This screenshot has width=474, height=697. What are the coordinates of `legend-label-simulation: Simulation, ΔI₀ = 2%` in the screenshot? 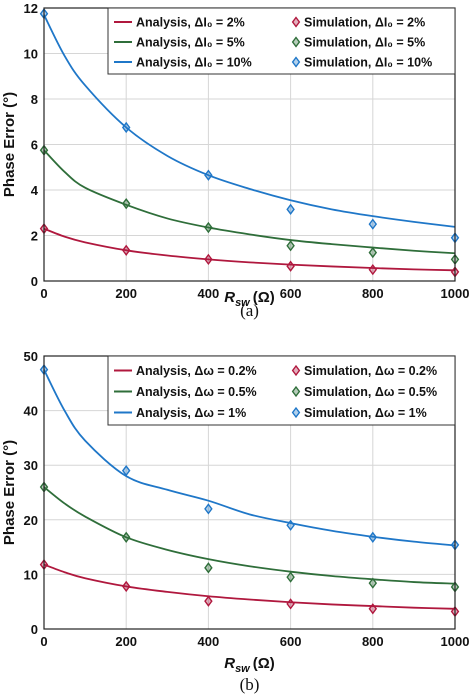 It's located at (364, 23).